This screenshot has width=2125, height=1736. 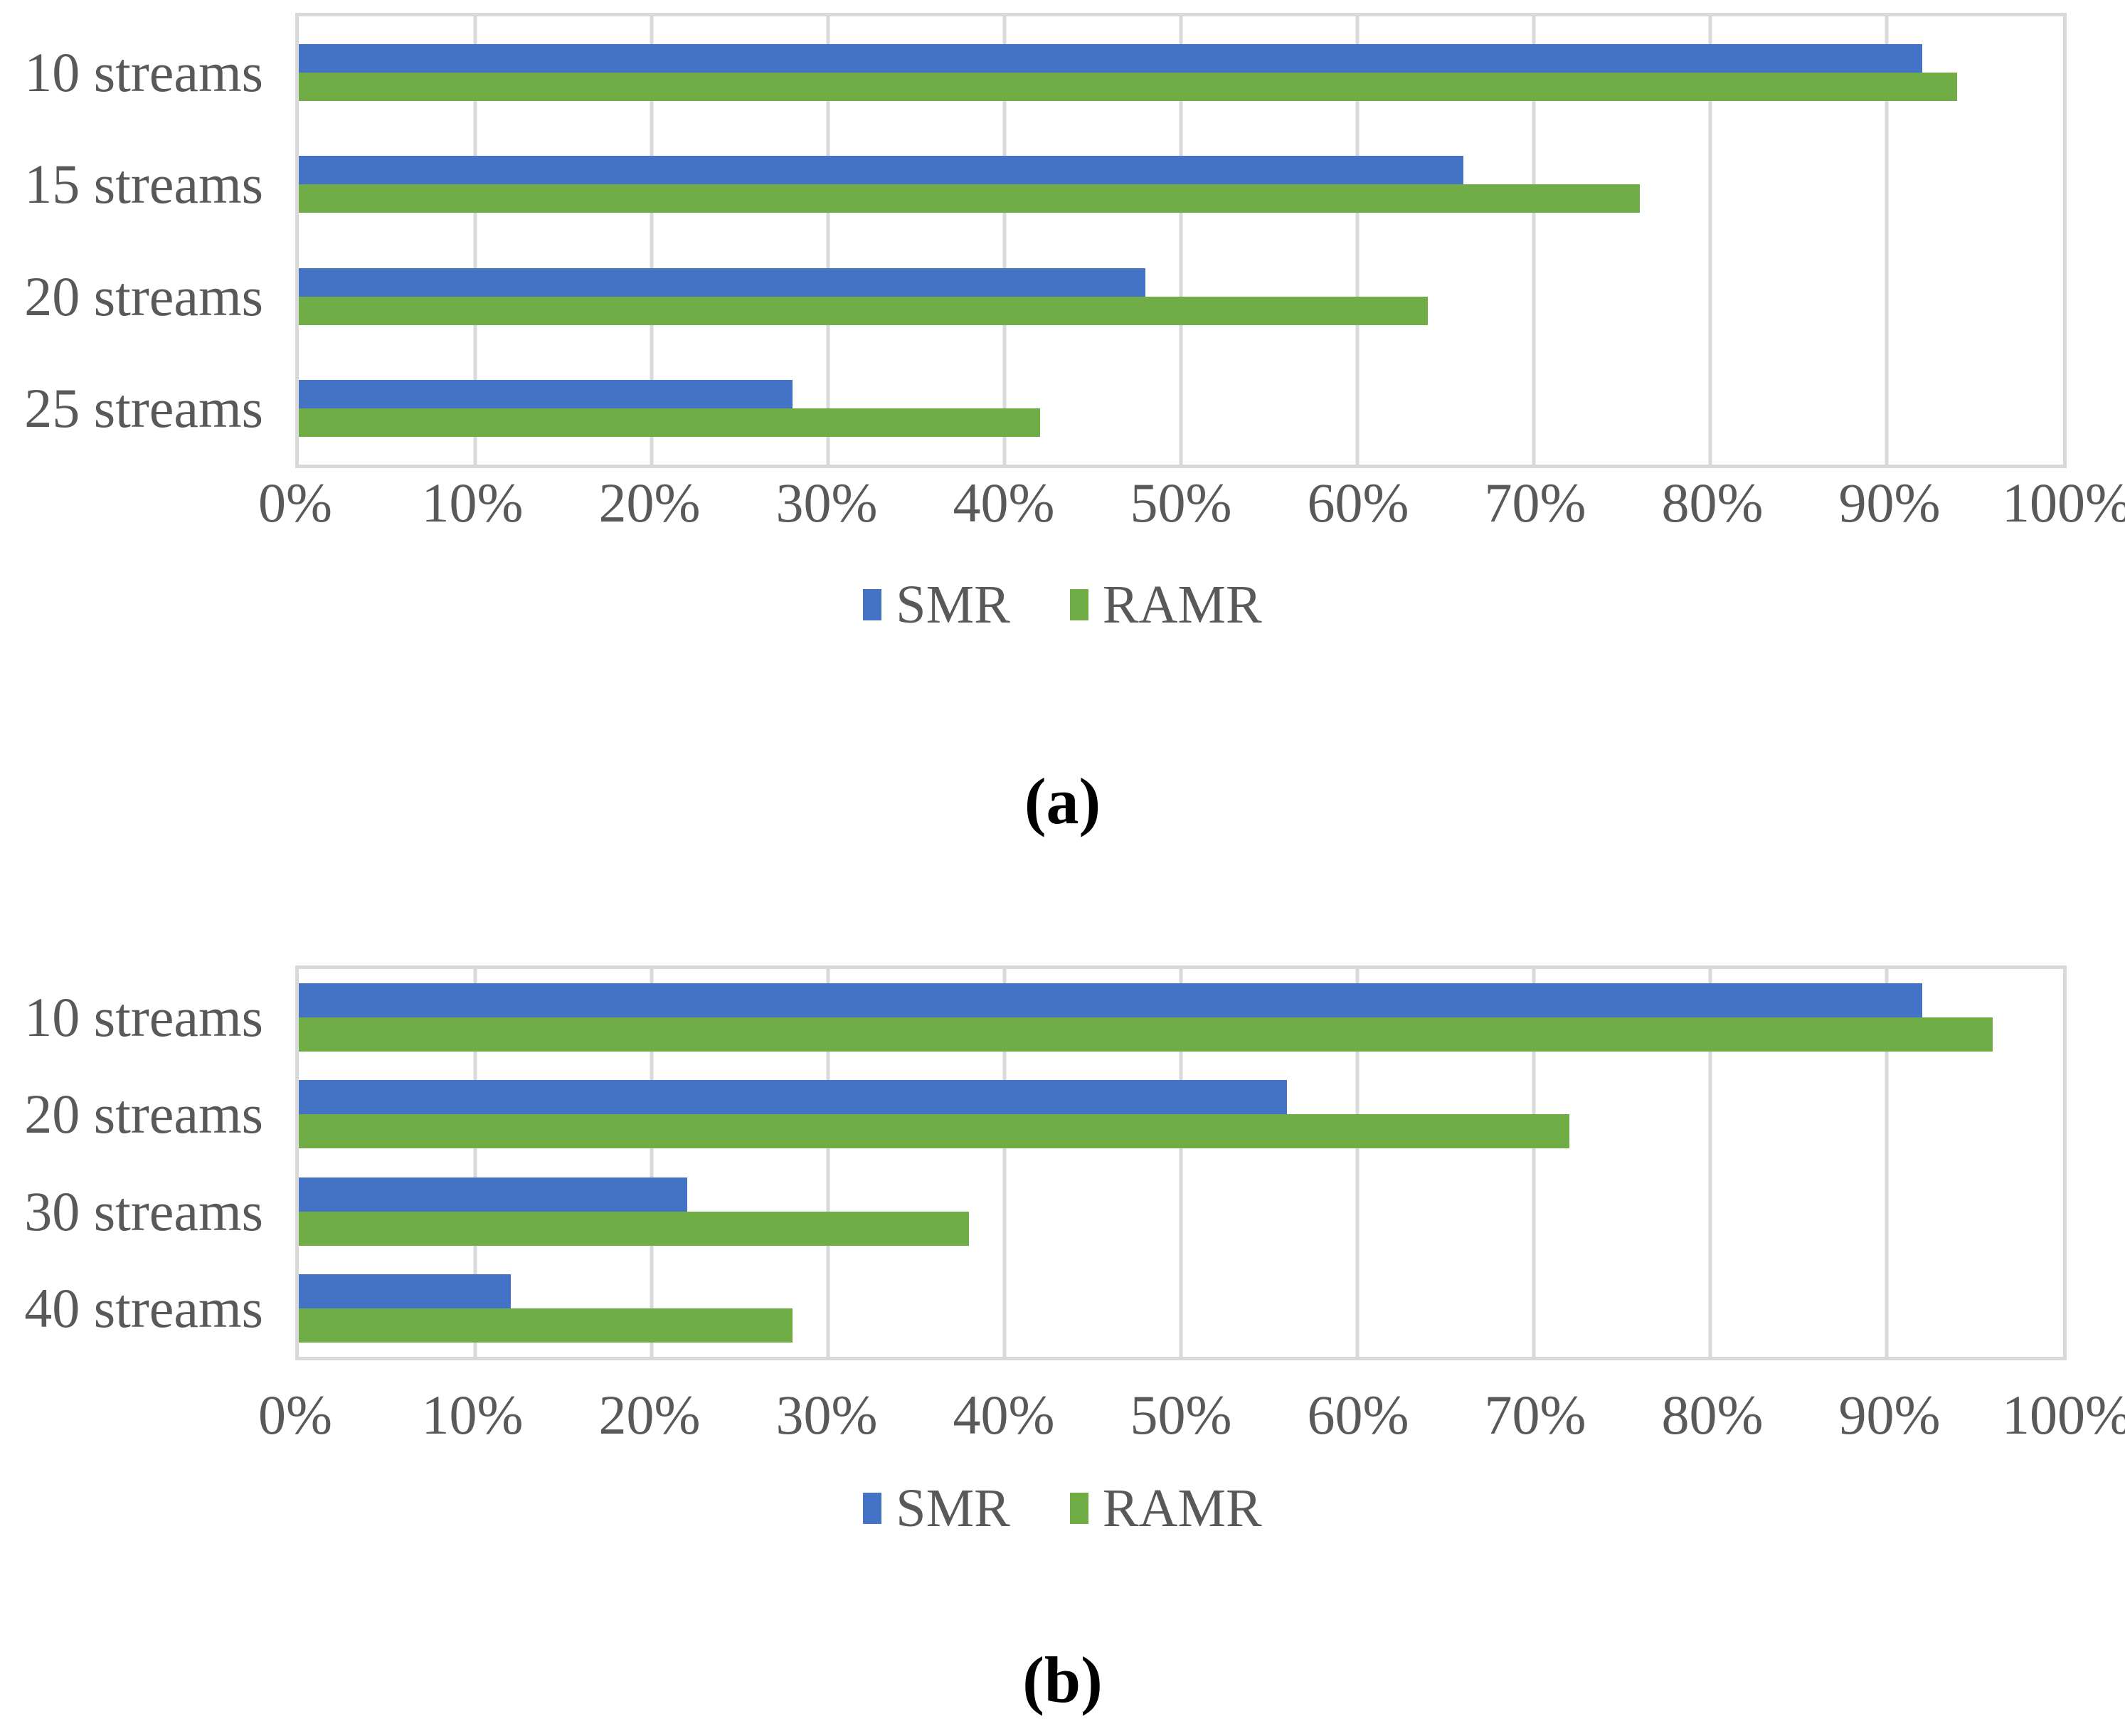 What do you see at coordinates (969, 198) in the screenshot?
I see `bar-ramr-15-streams` at bounding box center [969, 198].